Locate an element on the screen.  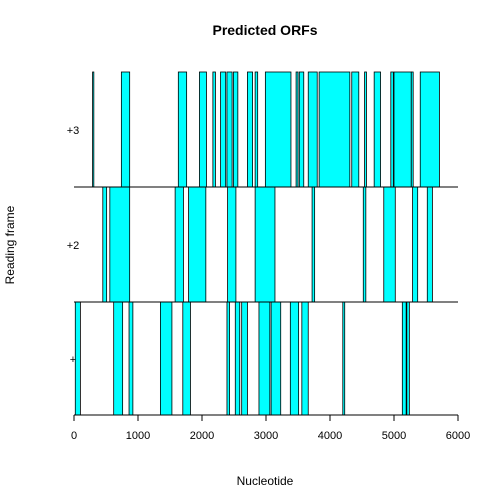
chart-title: Predicted ORFs is located at coordinates (264, 30).